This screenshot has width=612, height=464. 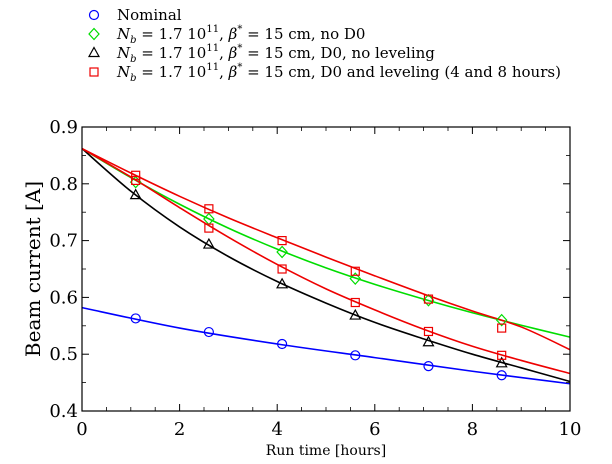 What do you see at coordinates (33, 269) in the screenshot?
I see `y-axis-label: Beam current [A]` at bounding box center [33, 269].